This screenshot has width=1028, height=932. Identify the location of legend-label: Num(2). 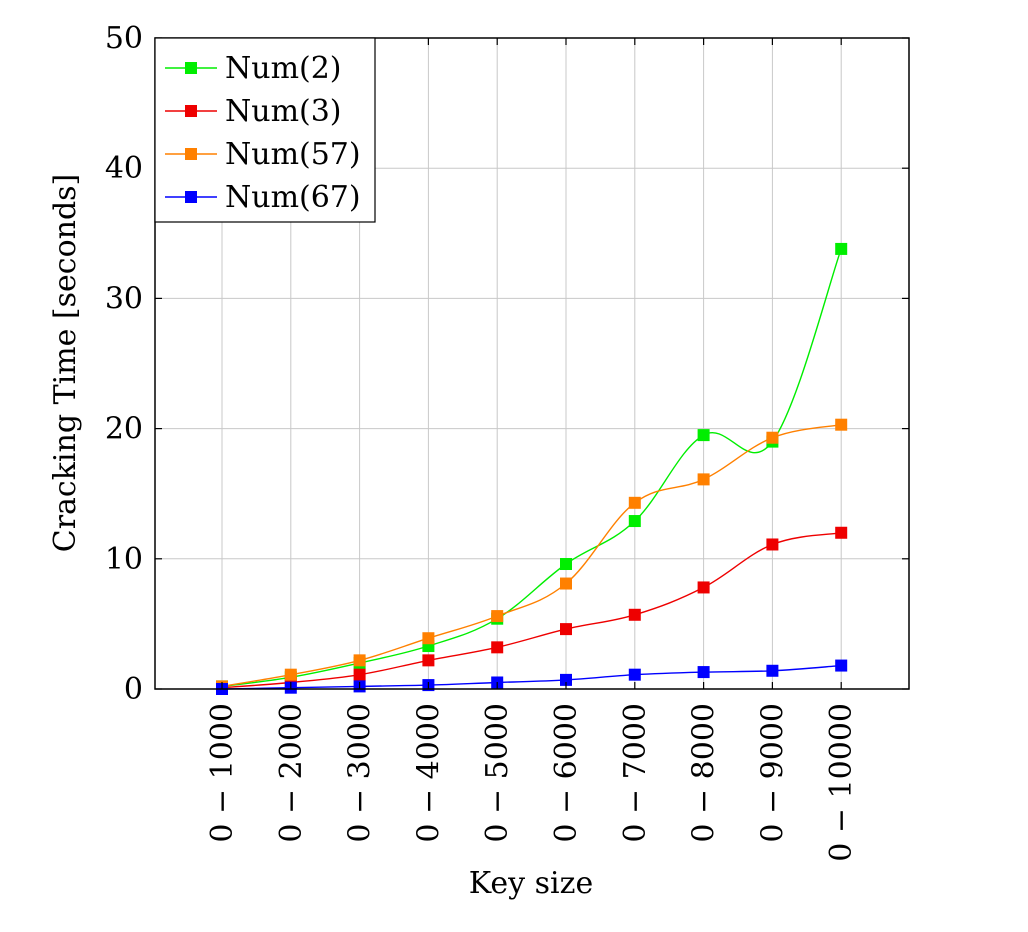
(283, 68).